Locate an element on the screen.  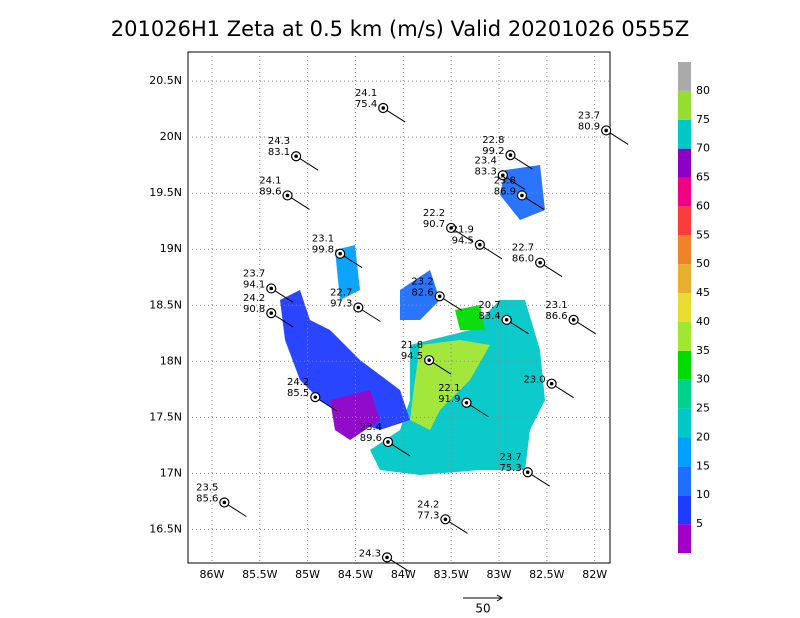
colorbar-label: 75 is located at coordinates (703, 119).